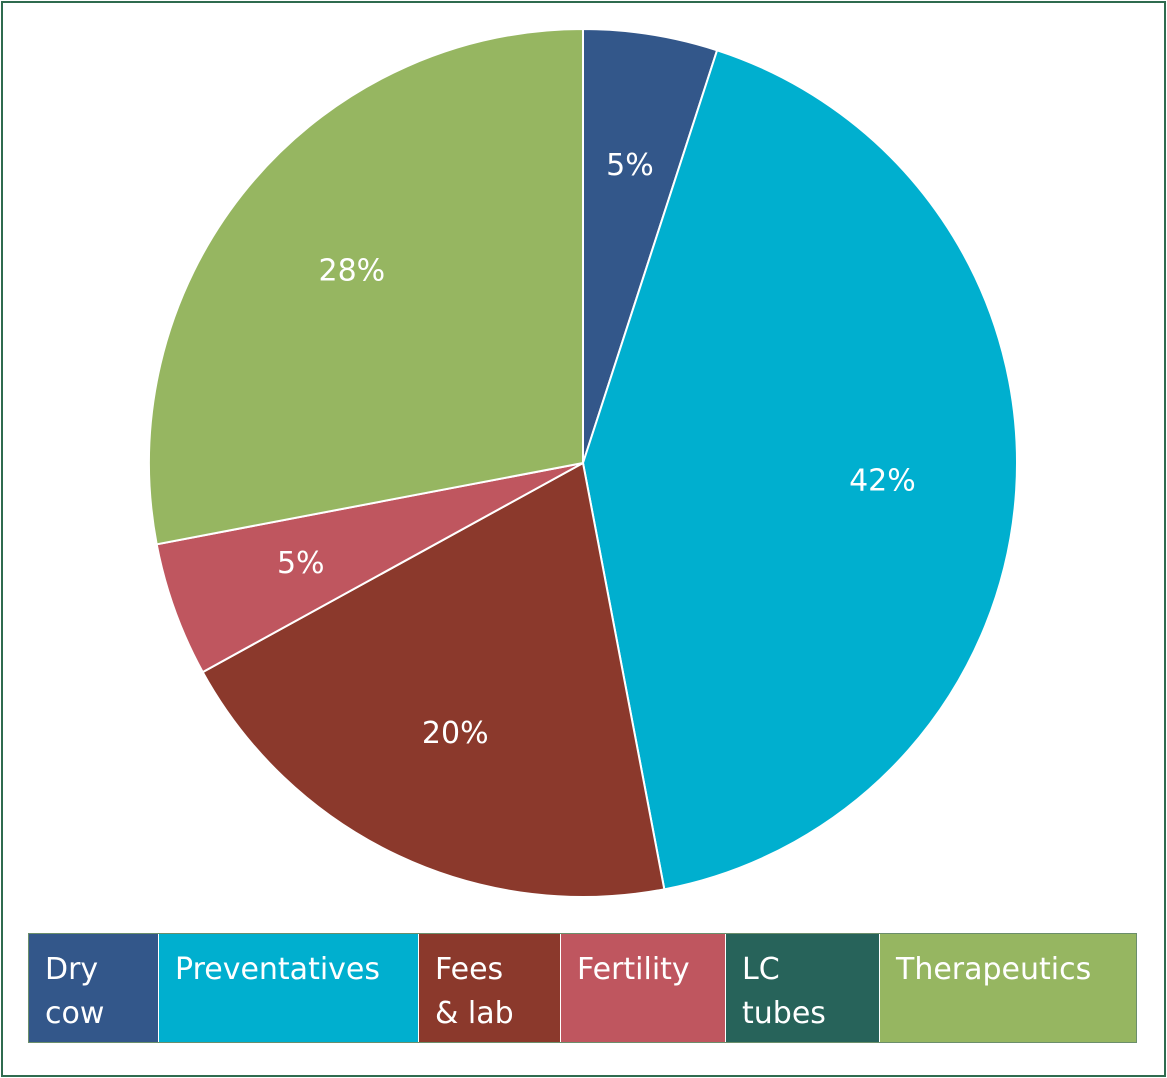  I want to click on legend-label-therapeutics: Therapeutics, so click(994, 969).